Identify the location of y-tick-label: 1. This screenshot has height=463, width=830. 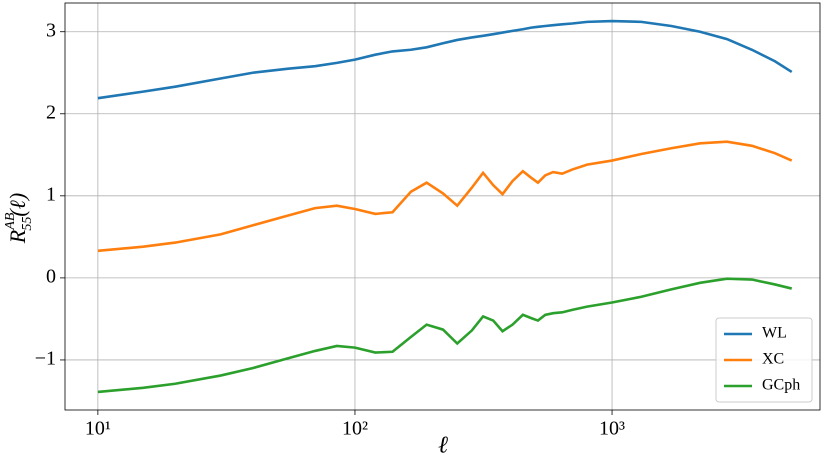
(51, 194).